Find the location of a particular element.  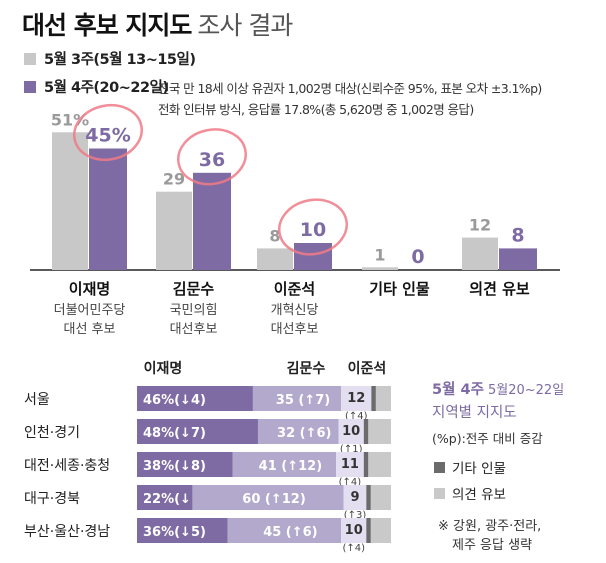

segment-change-leejs: (↑1) is located at coordinates (351, 449).